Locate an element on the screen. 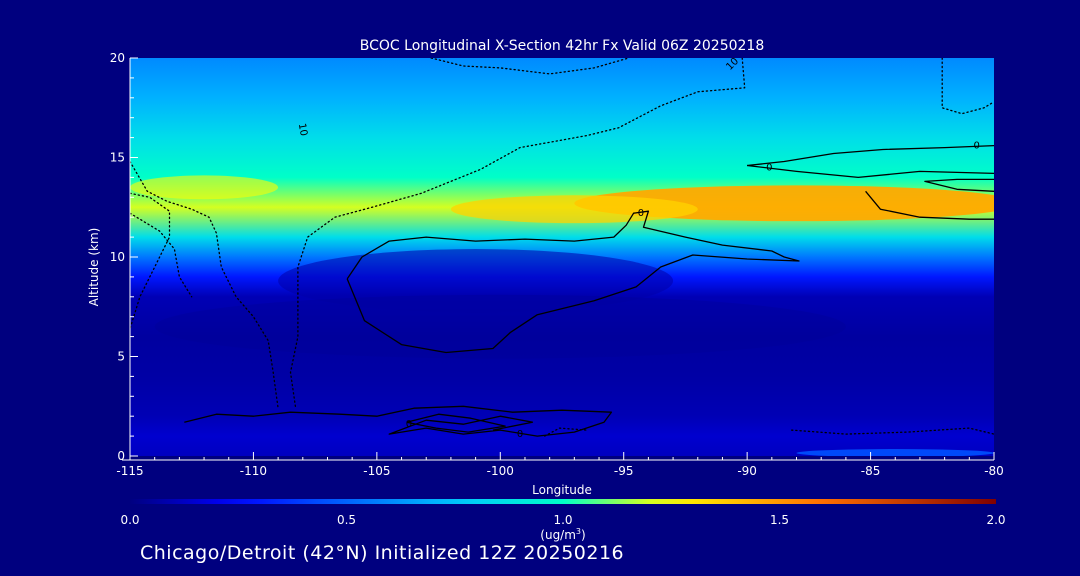 This screenshot has height=576, width=1080. surface-hotspot is located at coordinates (895, 452).